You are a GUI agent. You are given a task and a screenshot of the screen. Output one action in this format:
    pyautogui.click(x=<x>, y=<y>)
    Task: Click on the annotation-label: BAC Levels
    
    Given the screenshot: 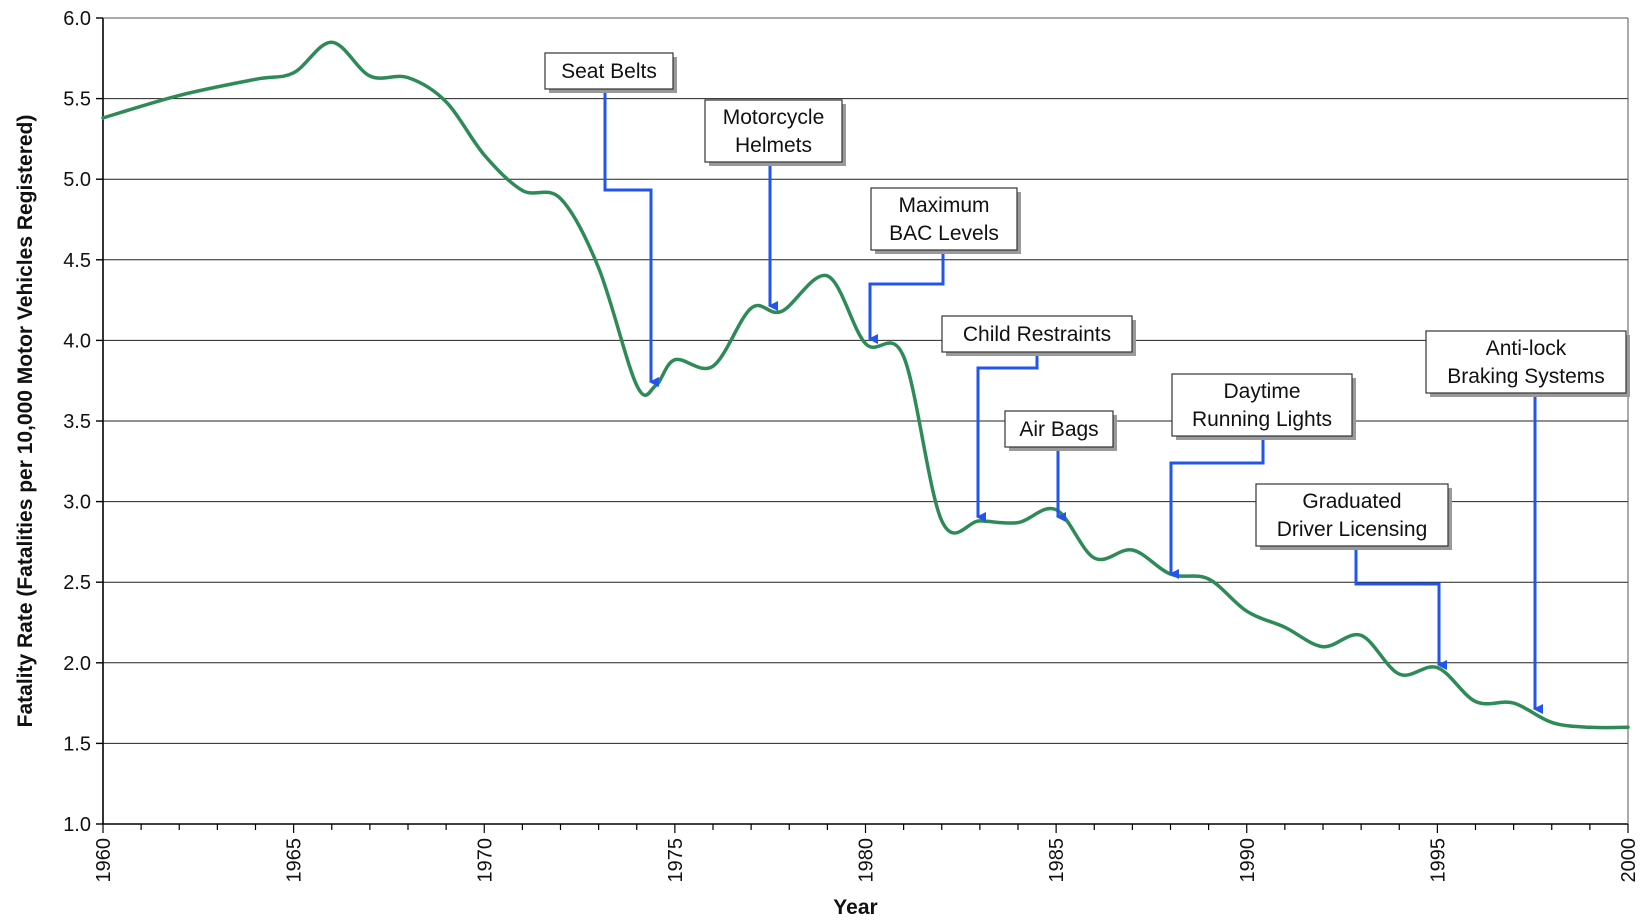 What is the action you would take?
    pyautogui.click(x=944, y=233)
    